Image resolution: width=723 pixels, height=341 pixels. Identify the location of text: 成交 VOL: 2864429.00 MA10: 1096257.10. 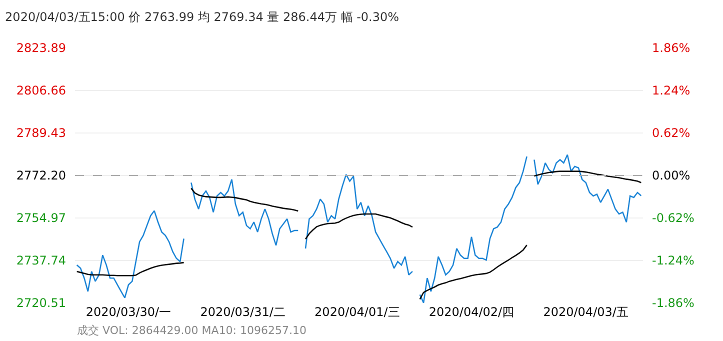
(191, 330).